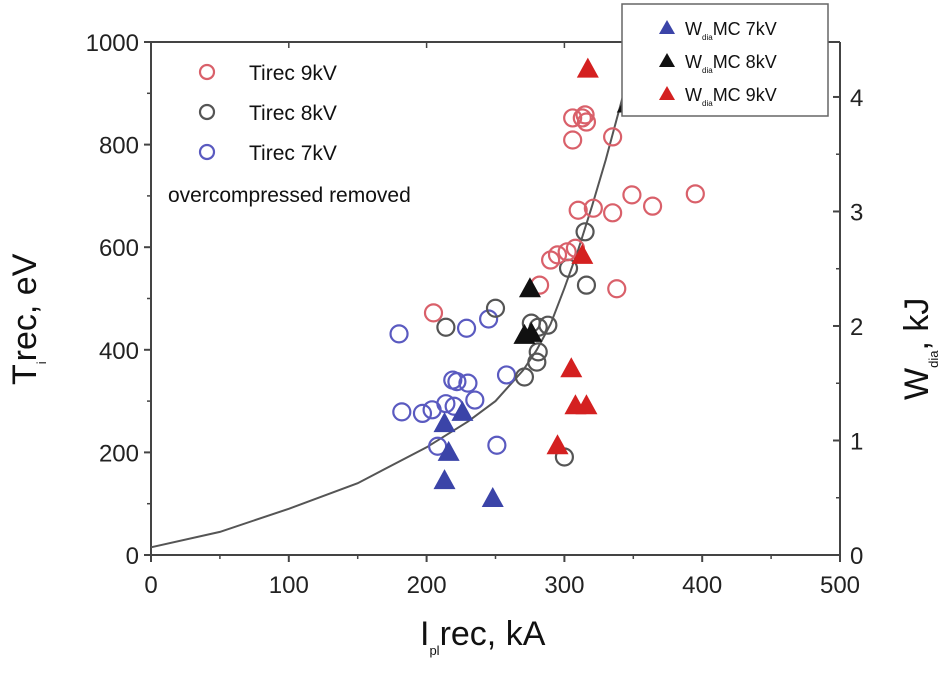  Describe the element at coordinates (119, 453) in the screenshot. I see `y-tick-label: 200` at that location.